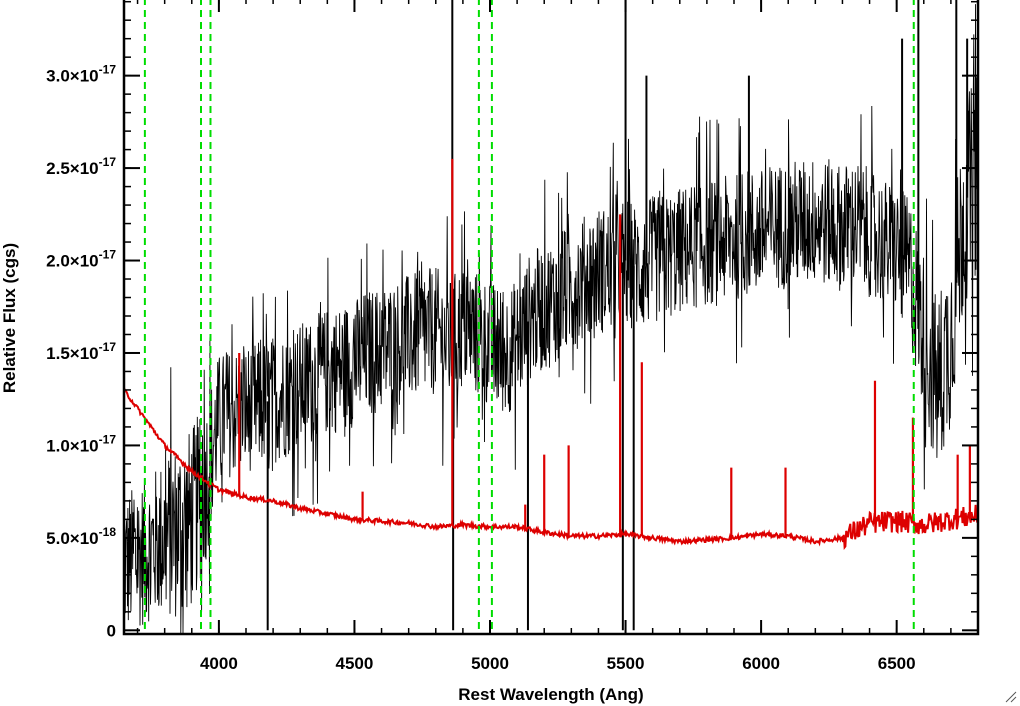 The image size is (1020, 706). What do you see at coordinates (550, 694) in the screenshot?
I see `x-axis-title: Rest Wavelength (Ang)` at bounding box center [550, 694].